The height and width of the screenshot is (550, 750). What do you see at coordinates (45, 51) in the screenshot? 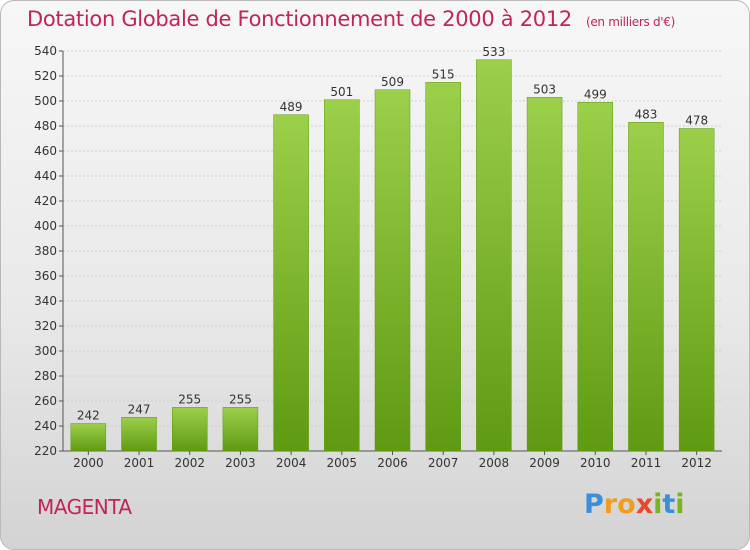
I see `y-tick-label: 540` at bounding box center [45, 51].